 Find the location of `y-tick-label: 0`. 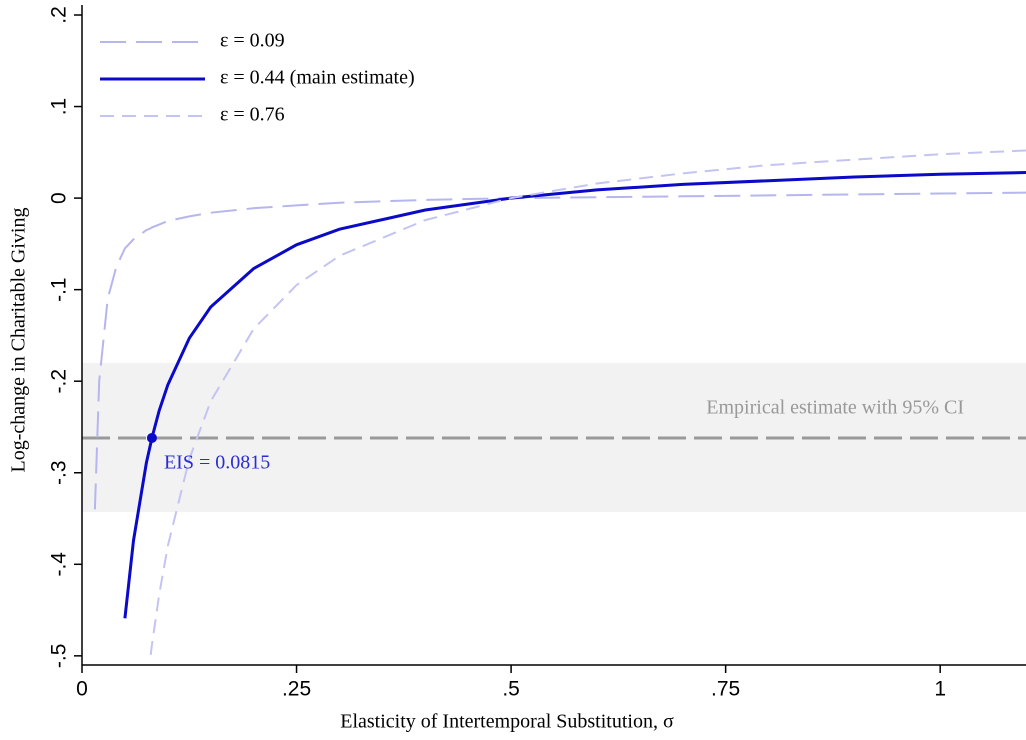

y-tick-label: 0 is located at coordinates (59, 198).